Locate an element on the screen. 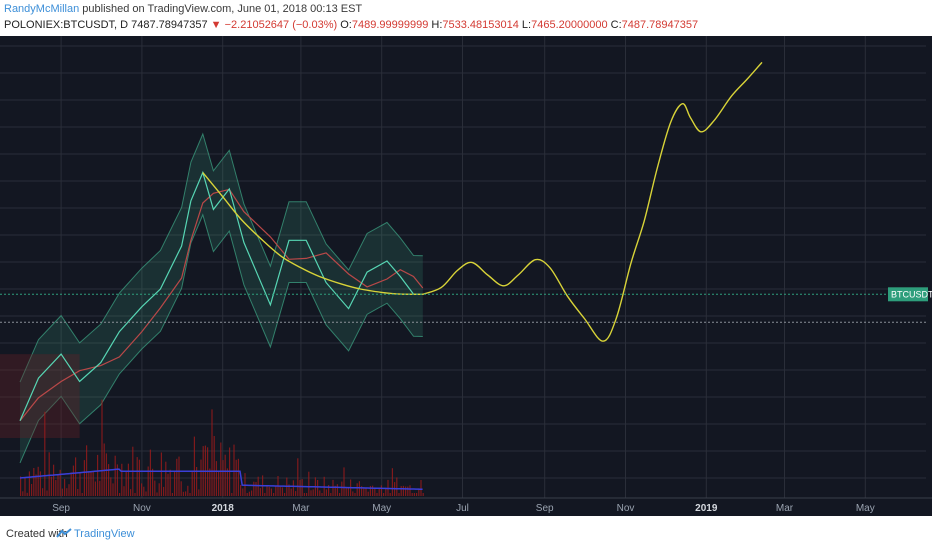 Image resolution: width=932 pixels, height=550 pixels. low-value: 7465.20000000 is located at coordinates (569, 25).